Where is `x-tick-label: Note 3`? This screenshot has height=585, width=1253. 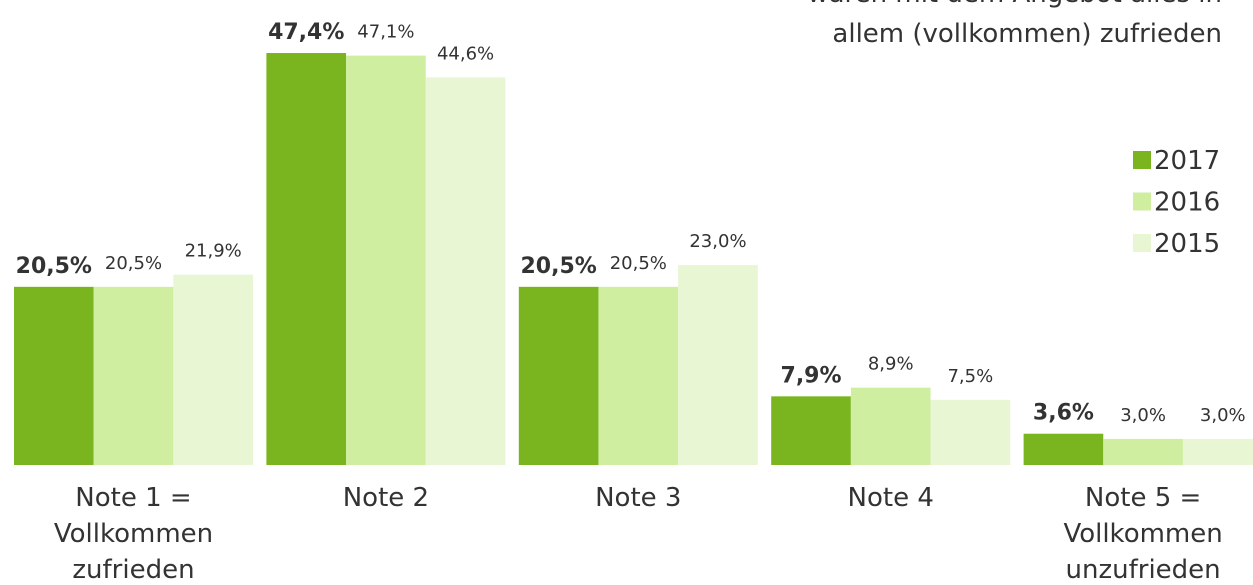 x-tick-label: Note 3 is located at coordinates (638, 498).